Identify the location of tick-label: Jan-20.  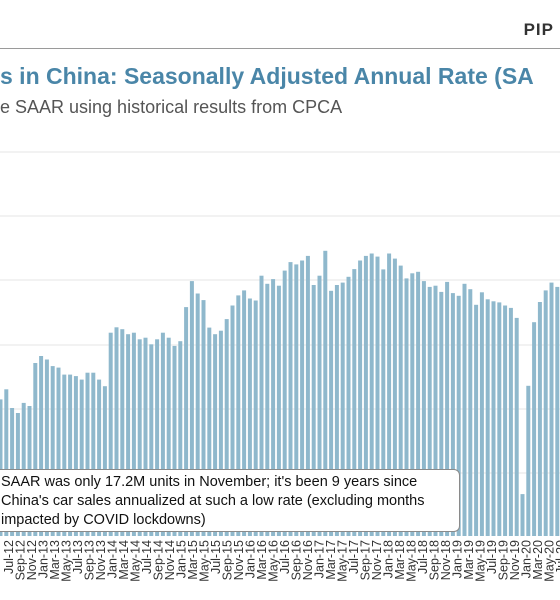
(526, 559).